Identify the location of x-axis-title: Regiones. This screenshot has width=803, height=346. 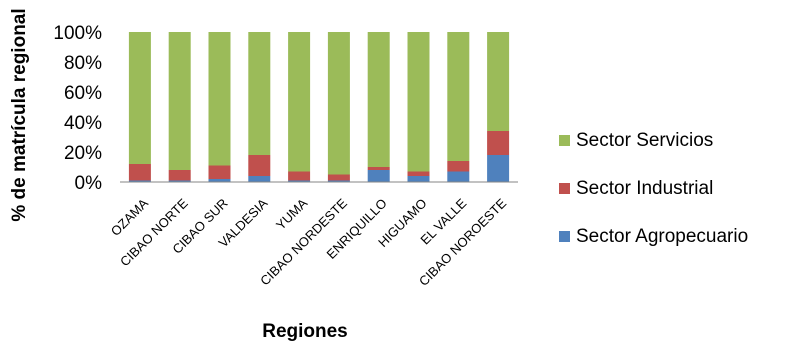
(305, 331).